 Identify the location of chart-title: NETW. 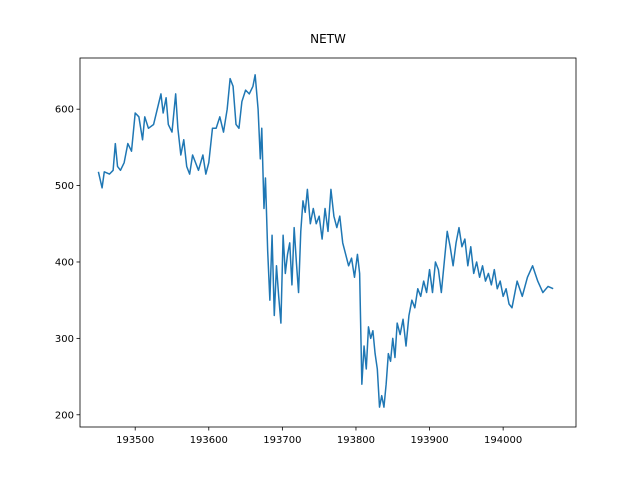
(328, 39).